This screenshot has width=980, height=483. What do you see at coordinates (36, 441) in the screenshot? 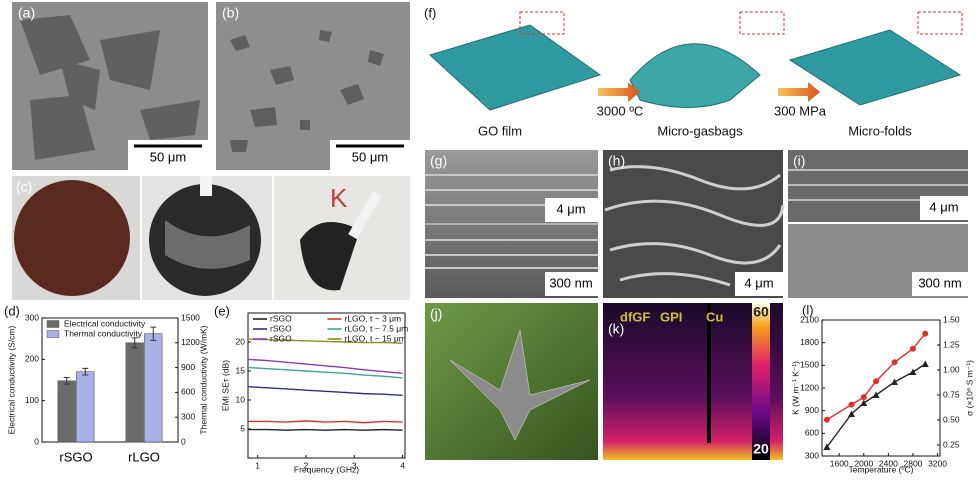
I see `y-tick-label: 0` at bounding box center [36, 441].